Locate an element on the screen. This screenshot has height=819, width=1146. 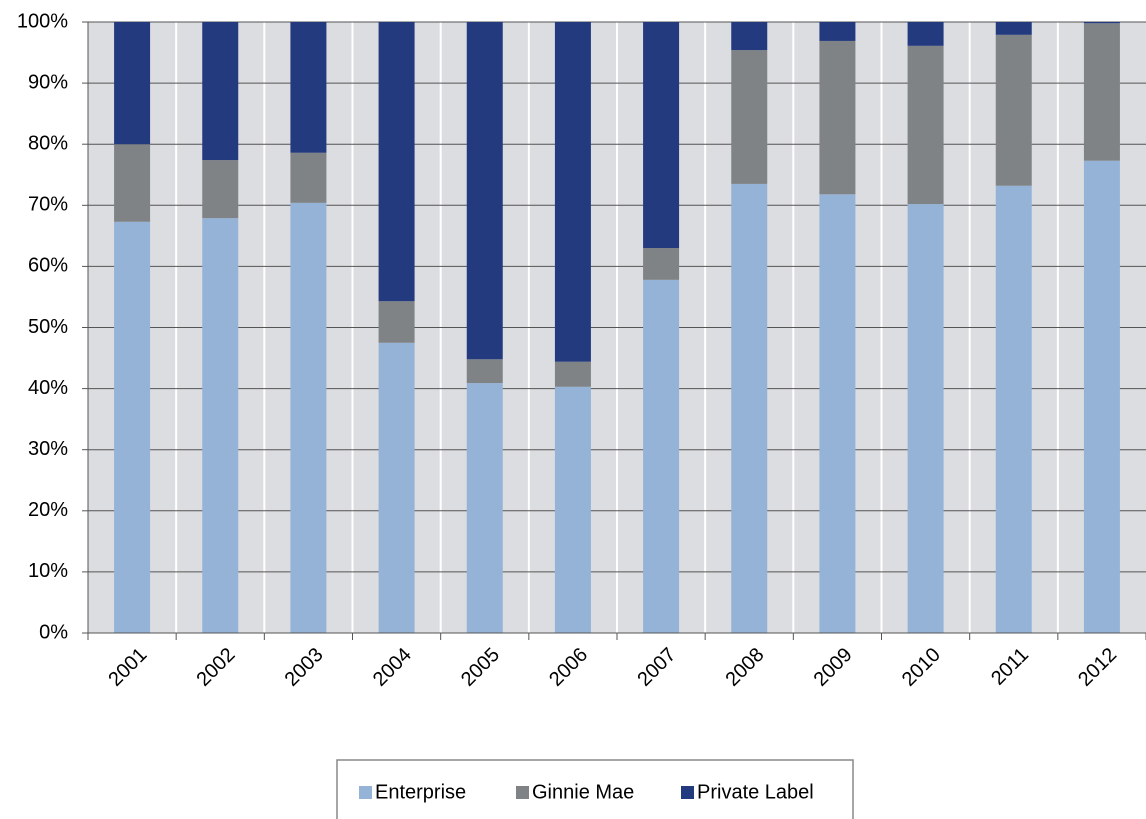
y-tick-label: 70% is located at coordinates (48, 205).